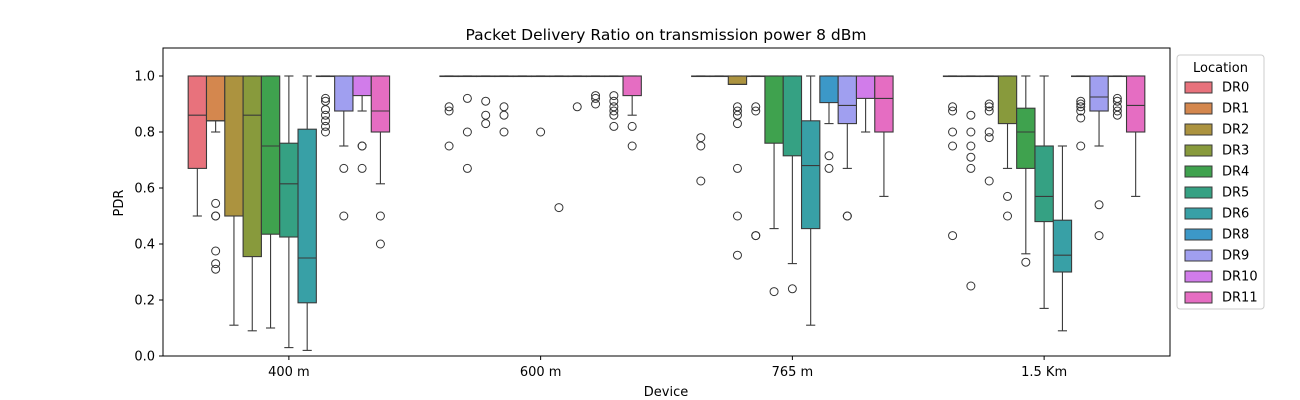  I want to click on y-tick-label: 0.6, so click(144, 189).